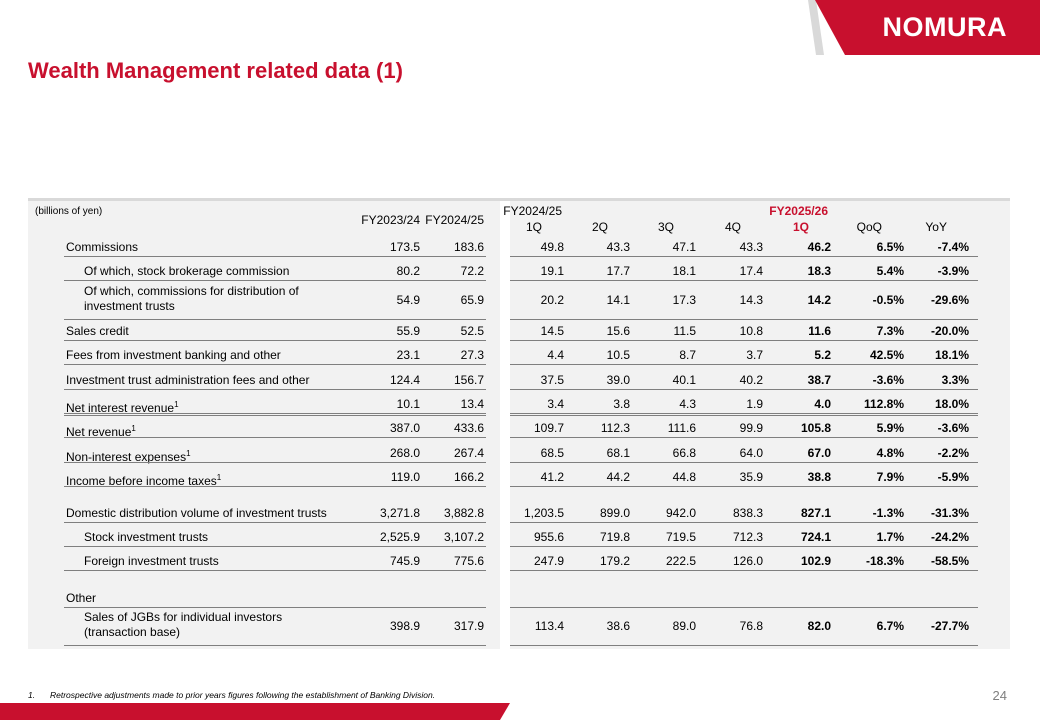  Describe the element at coordinates (884, 561) in the screenshot. I see `row-value: -18.3%` at that location.